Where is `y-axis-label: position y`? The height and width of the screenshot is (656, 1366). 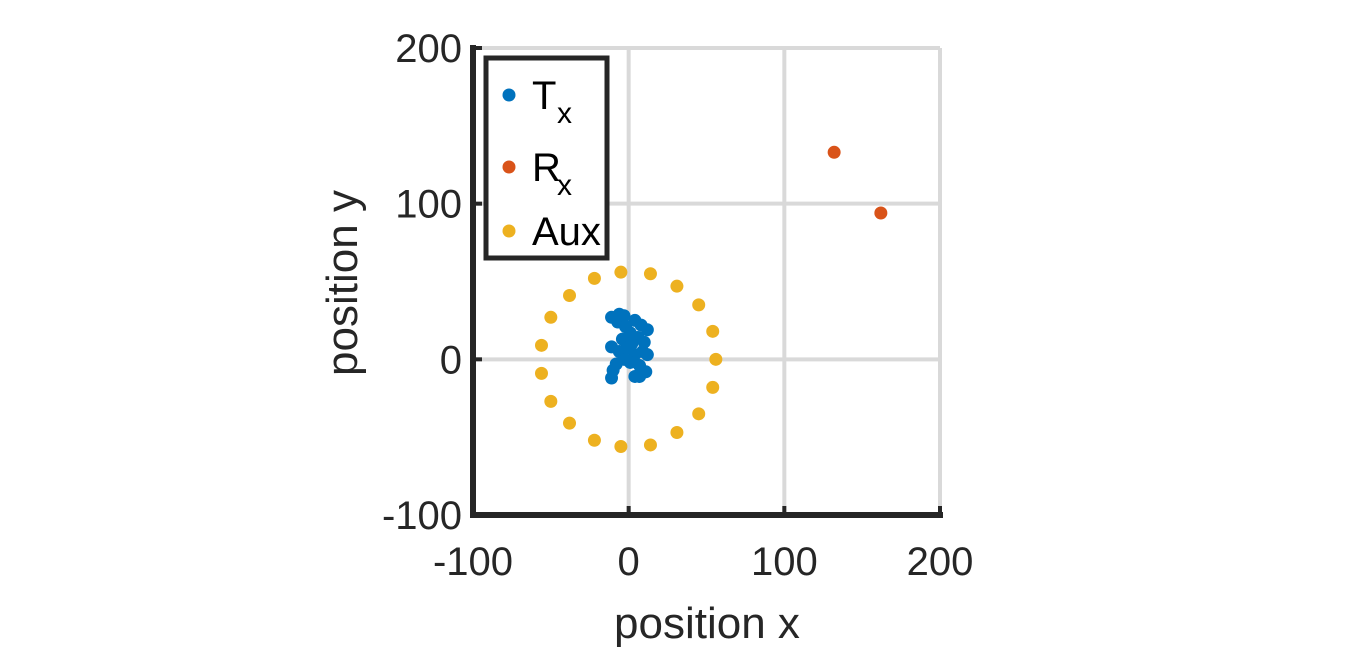
y-axis-label: position y is located at coordinates (342, 283).